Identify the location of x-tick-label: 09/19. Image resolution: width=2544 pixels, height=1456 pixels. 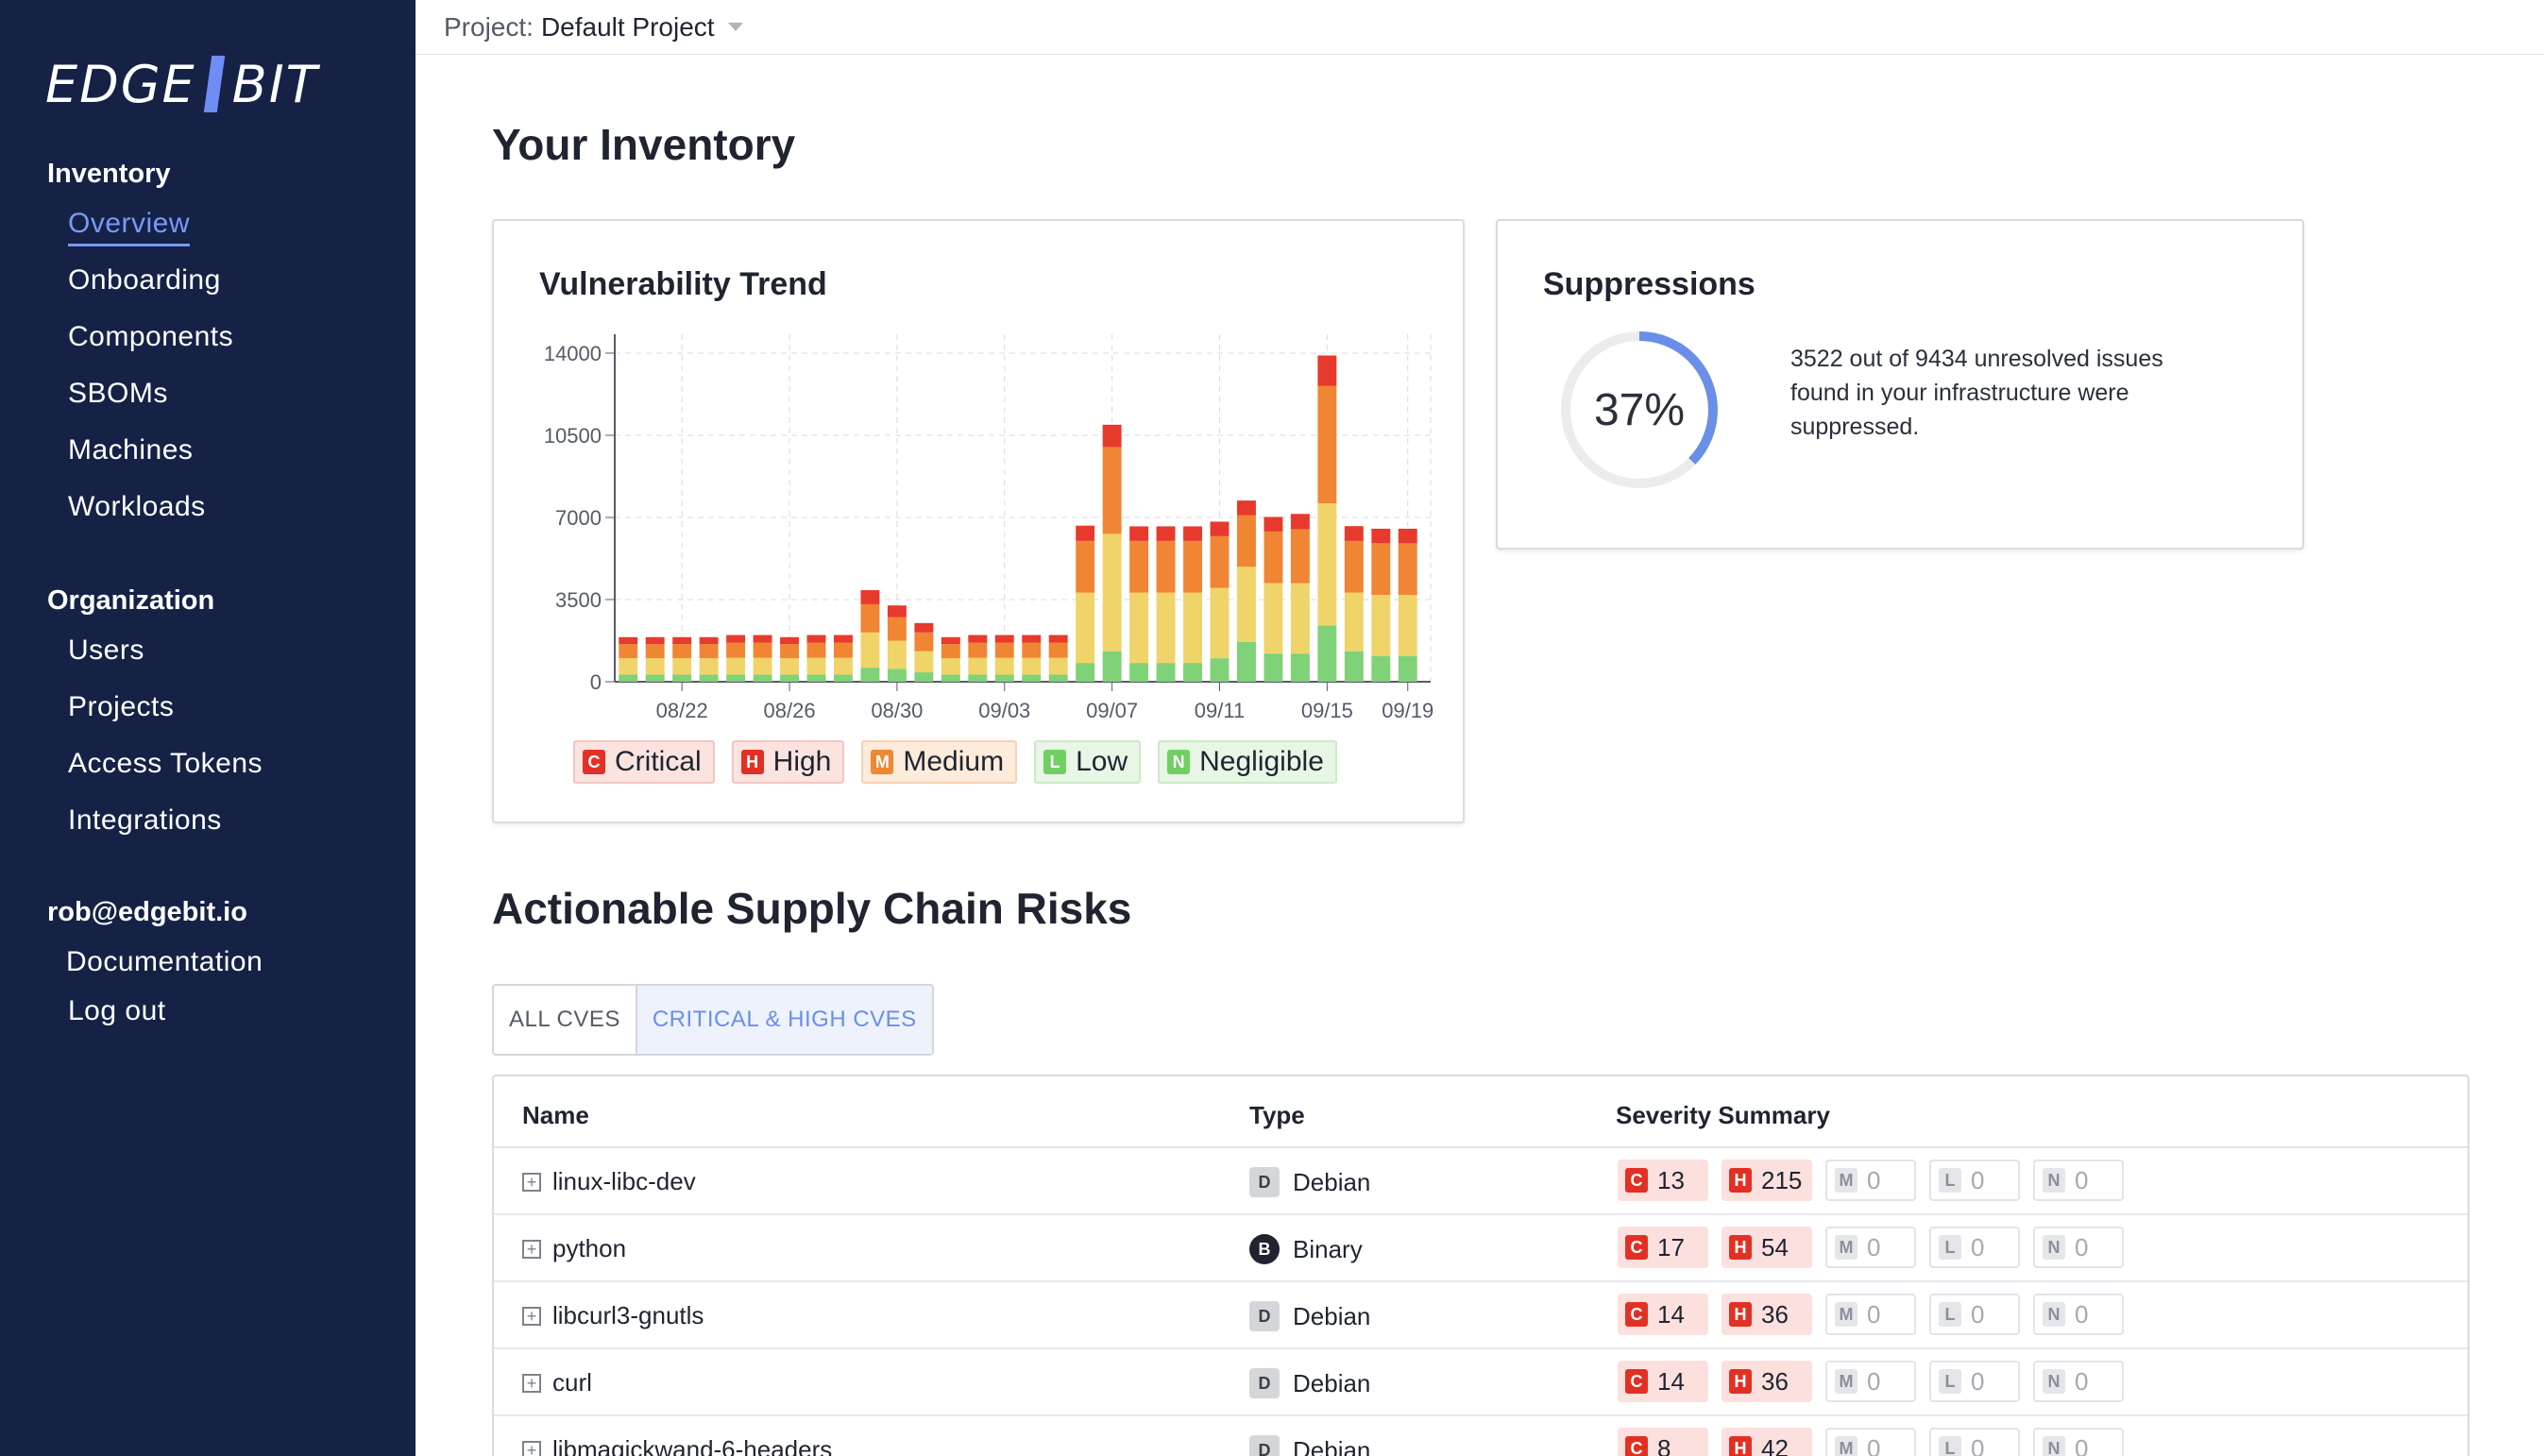
(1407, 710).